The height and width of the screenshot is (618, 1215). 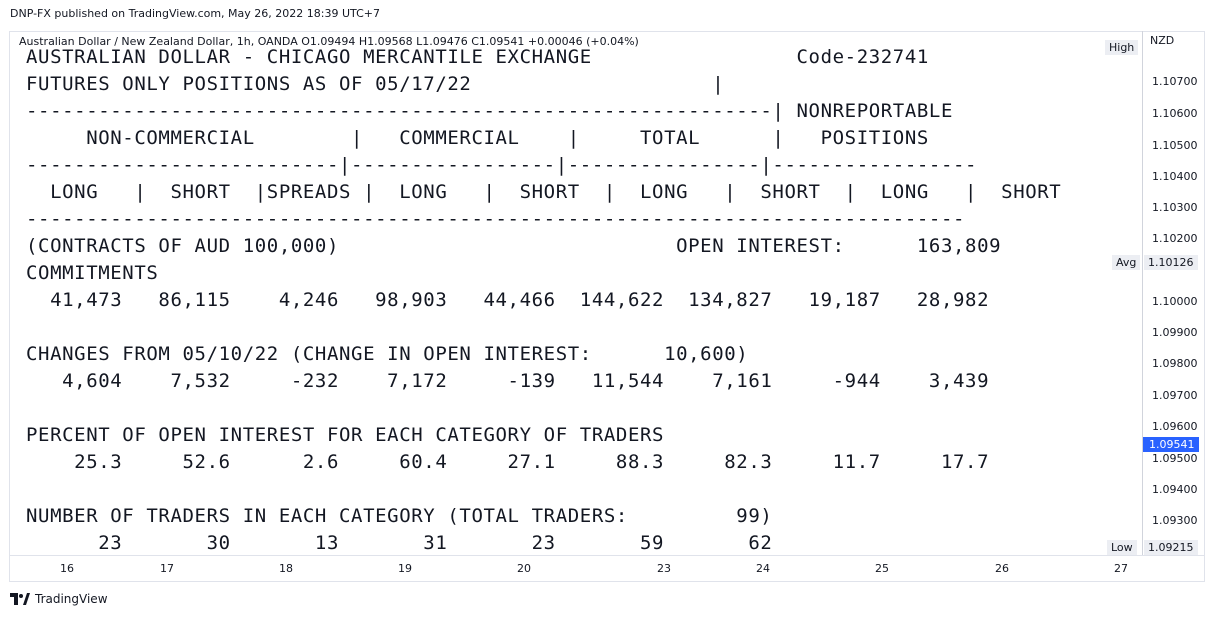 What do you see at coordinates (286, 568) in the screenshot?
I see `time-tick: 18` at bounding box center [286, 568].